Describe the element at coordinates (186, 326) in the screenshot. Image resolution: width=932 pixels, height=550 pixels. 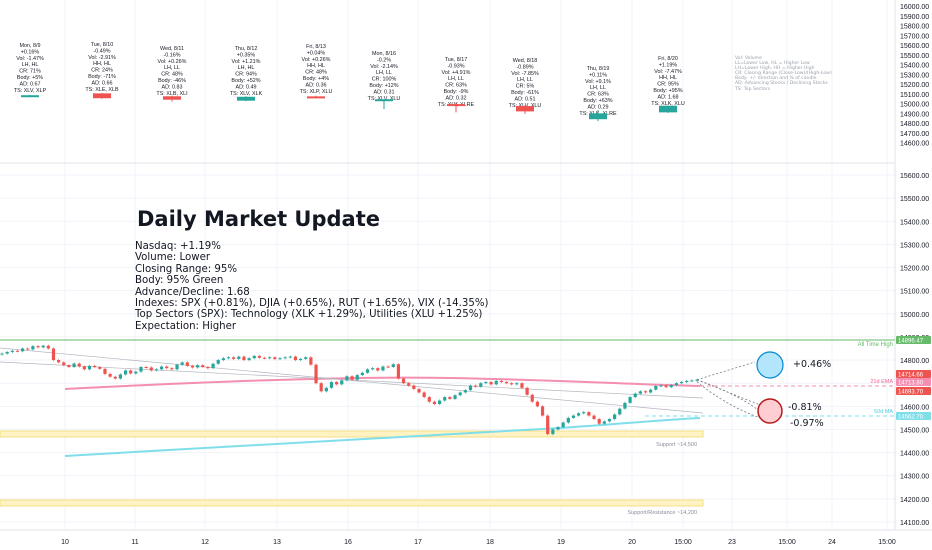
I see `summary-line: Expectation: Higher` at that location.